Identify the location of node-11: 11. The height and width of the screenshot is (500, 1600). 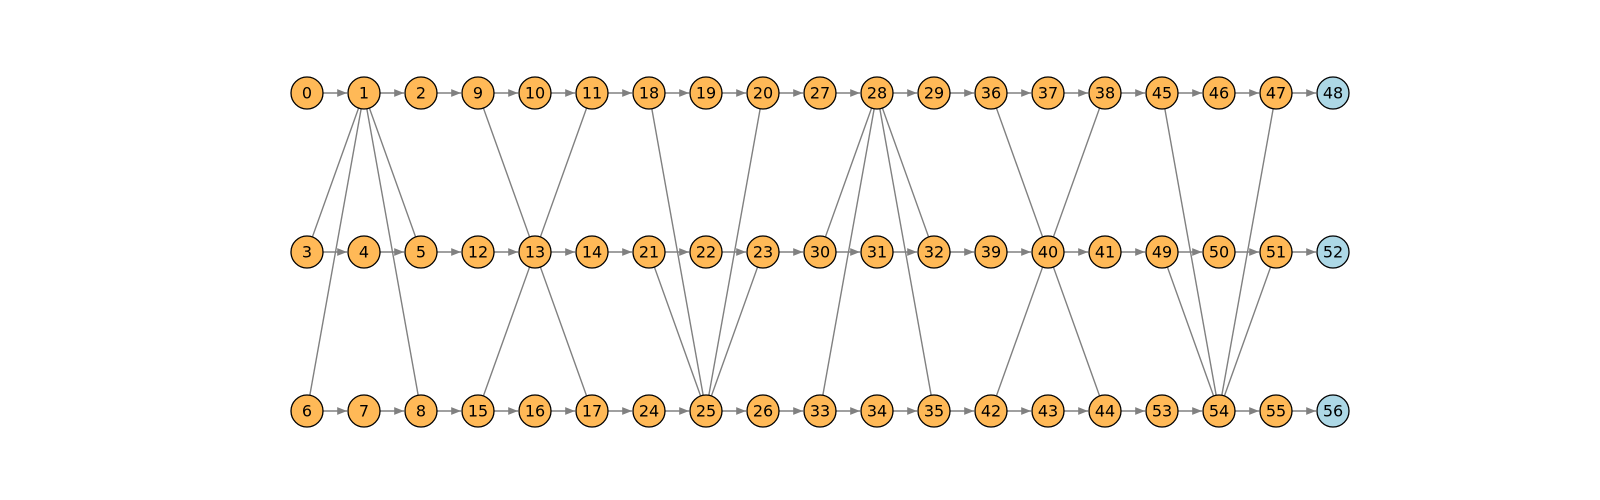
(592, 93).